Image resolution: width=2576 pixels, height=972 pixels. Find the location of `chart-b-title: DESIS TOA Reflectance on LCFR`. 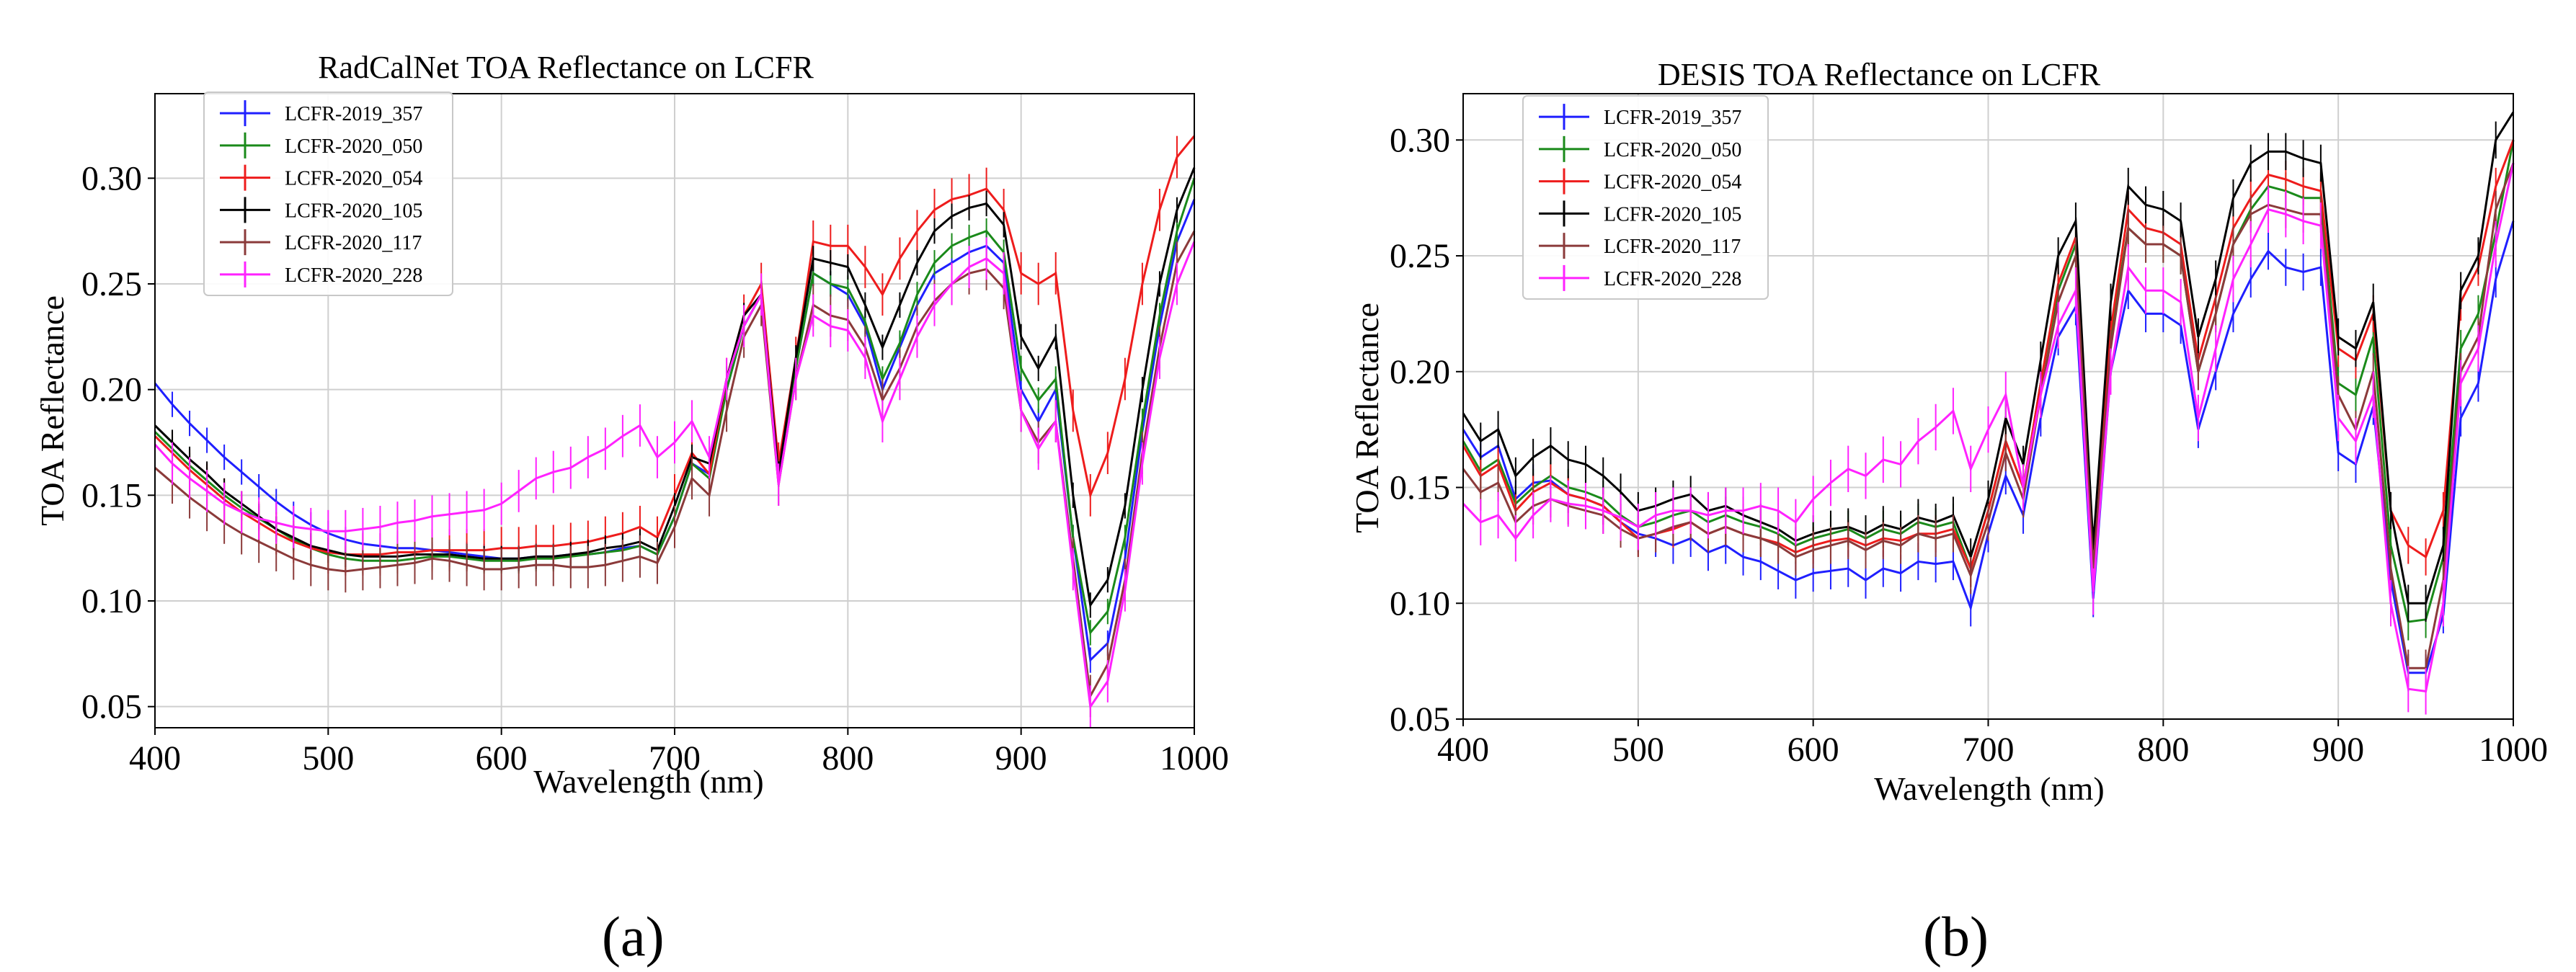

chart-b-title: DESIS TOA Reflectance on LCFR is located at coordinates (1879, 74).